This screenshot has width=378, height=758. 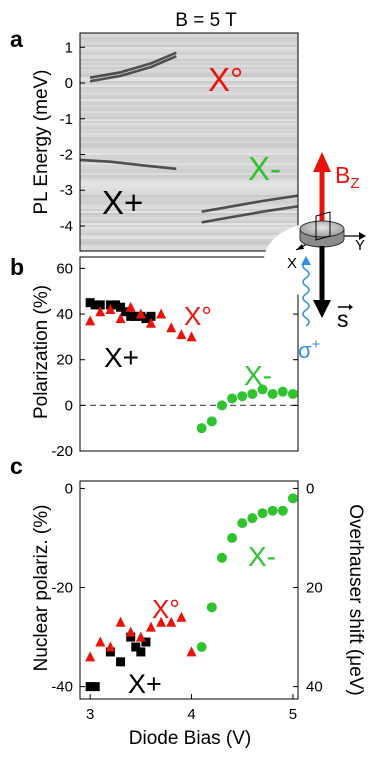 What do you see at coordinates (306, 294) in the screenshot?
I see `sigma-photon-wave` at bounding box center [306, 294].